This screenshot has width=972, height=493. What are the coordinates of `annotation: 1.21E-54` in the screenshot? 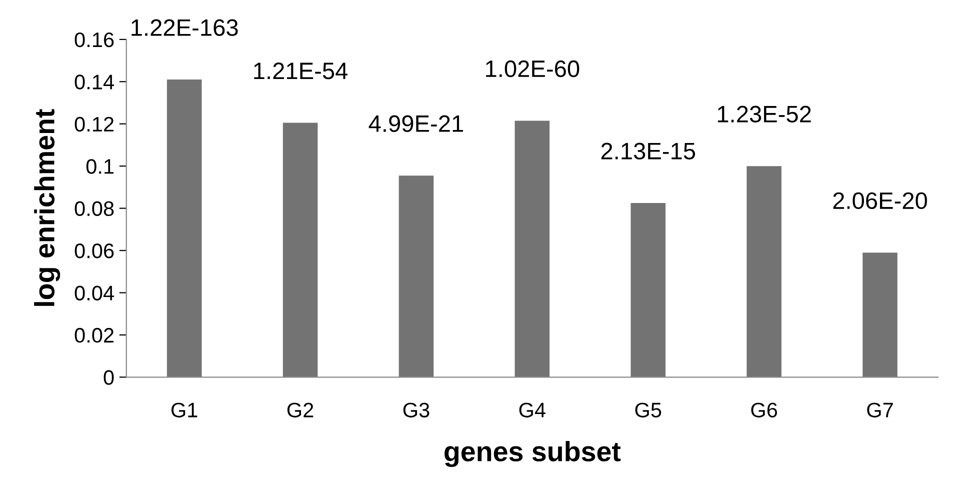 It's located at (301, 71).